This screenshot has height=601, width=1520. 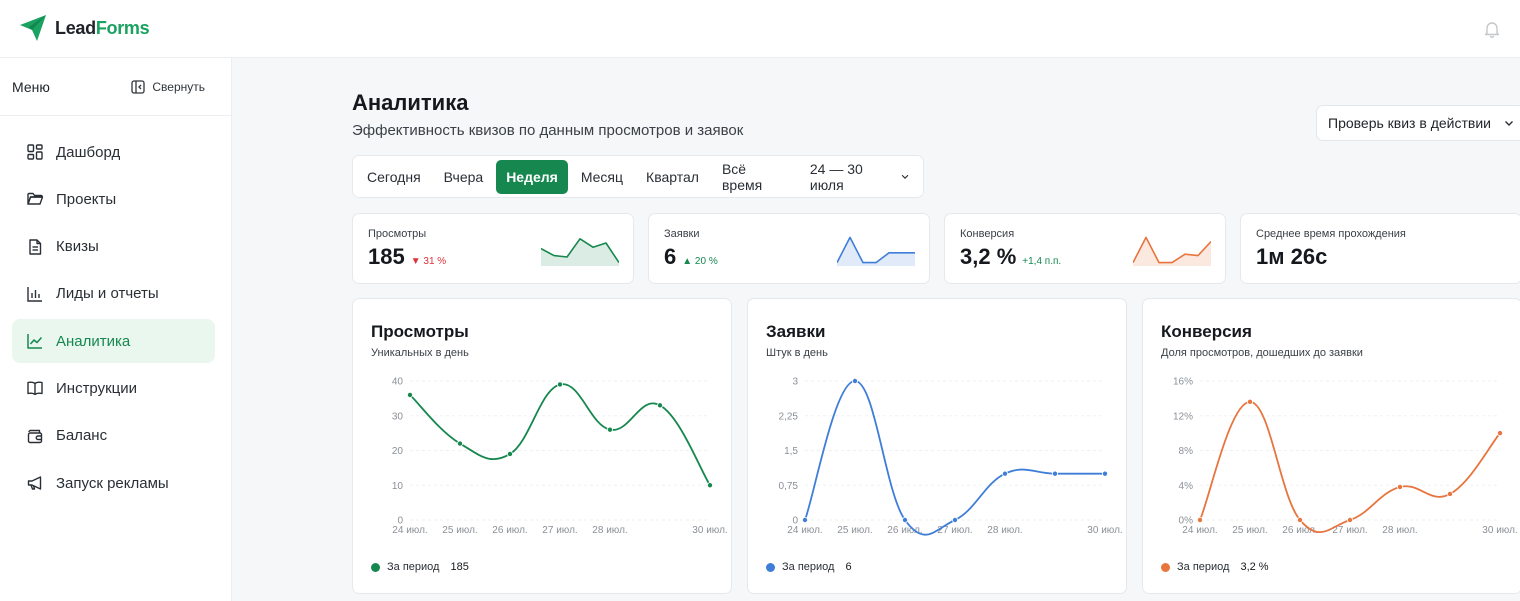 What do you see at coordinates (35, 246) in the screenshot?
I see `document-icon` at bounding box center [35, 246].